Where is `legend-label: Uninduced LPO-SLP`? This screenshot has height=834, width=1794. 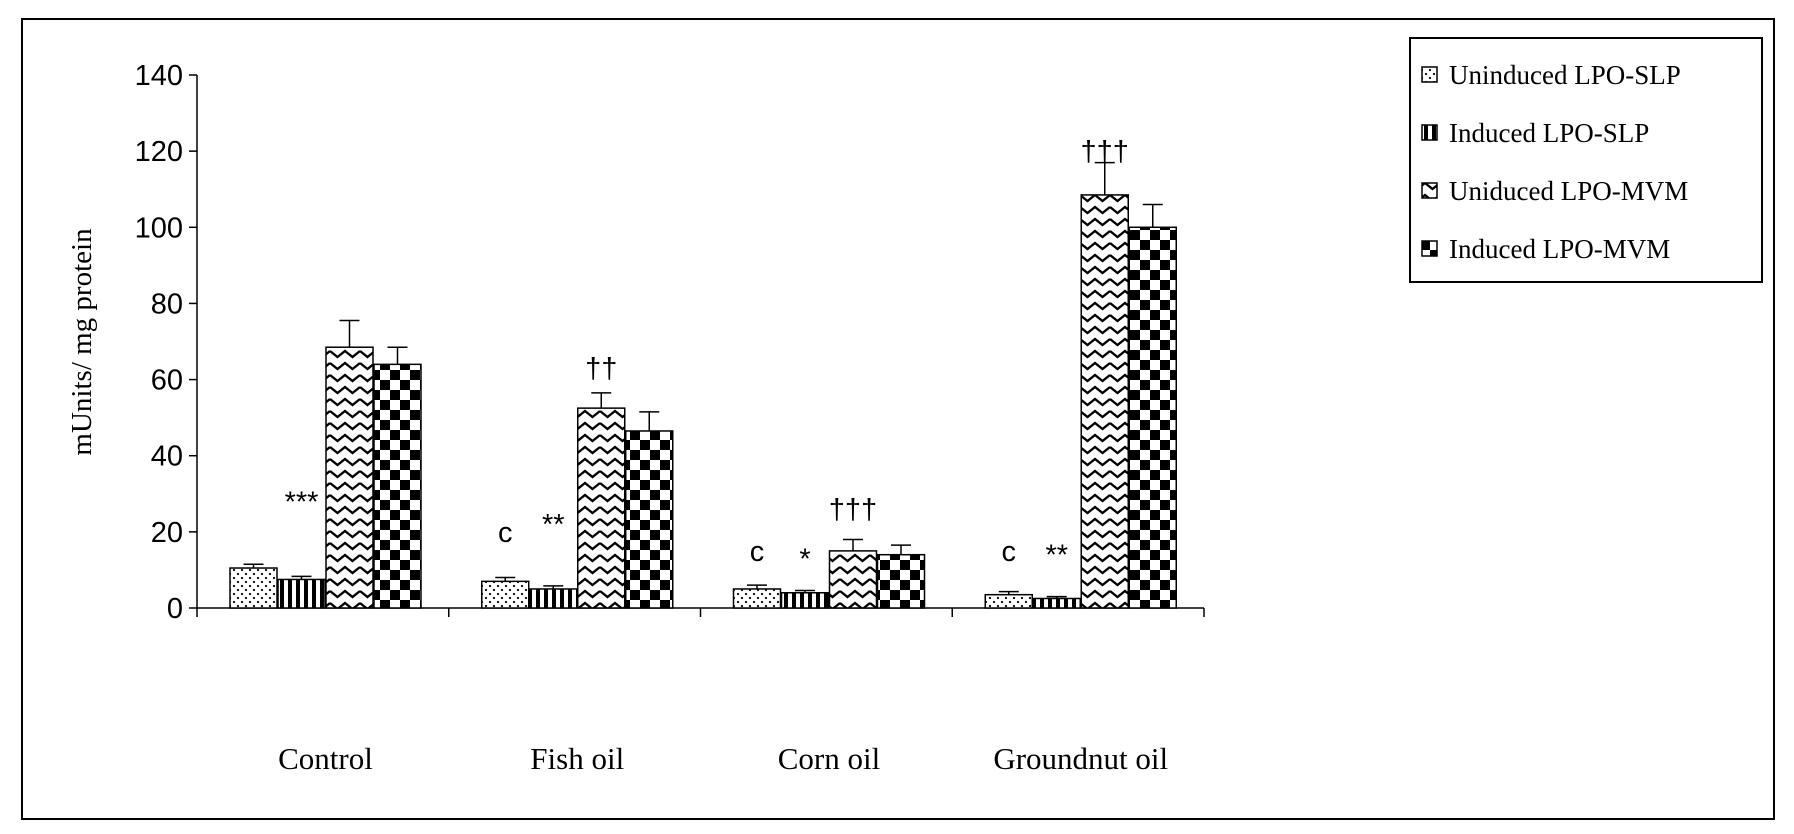
legend-label: Uninduced LPO-SLP is located at coordinates (1565, 75).